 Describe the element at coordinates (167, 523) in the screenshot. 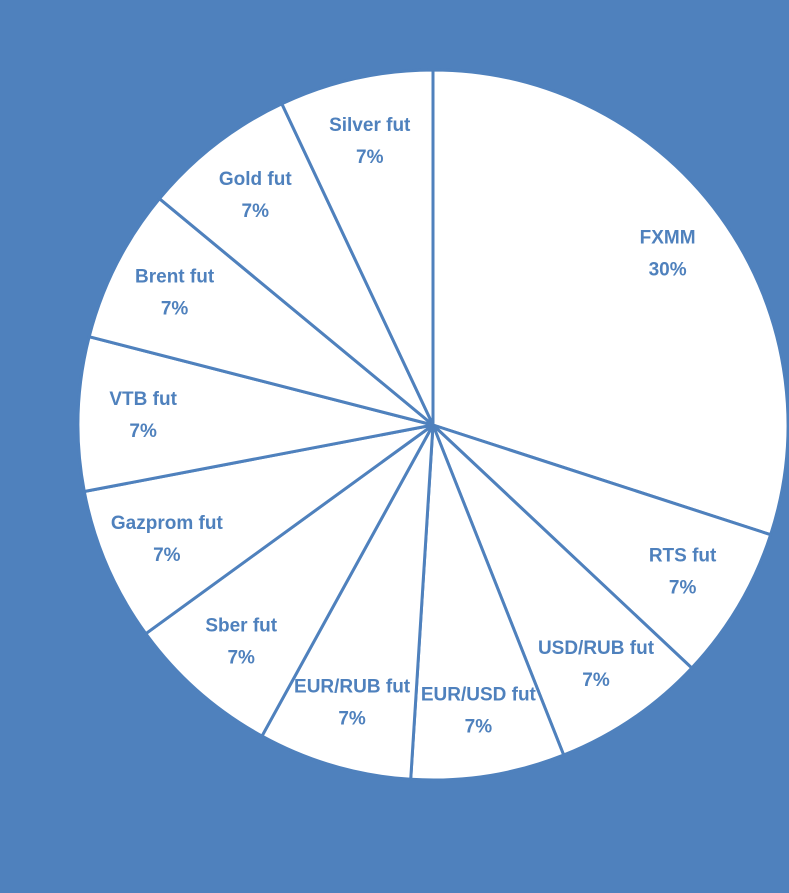

I see `slice-label: Gazprom fut` at that location.